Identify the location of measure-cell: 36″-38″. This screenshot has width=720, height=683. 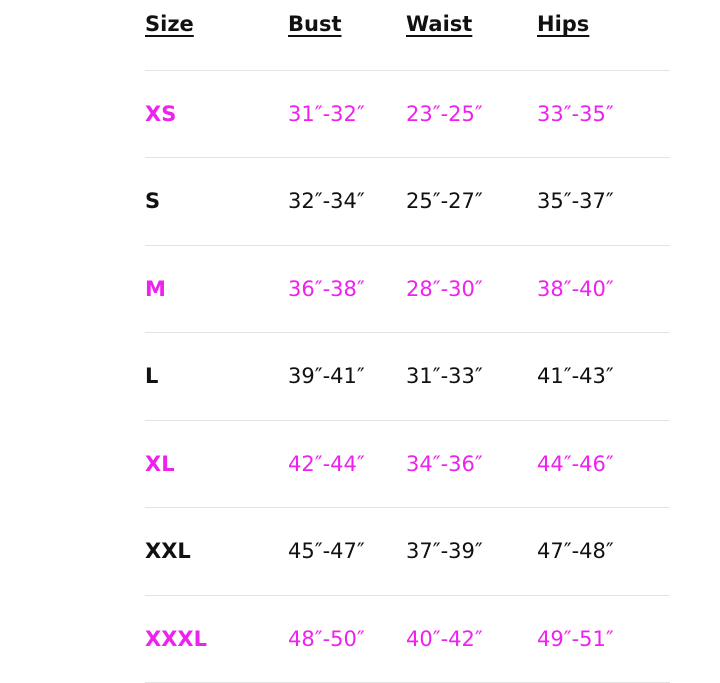
(326, 288).